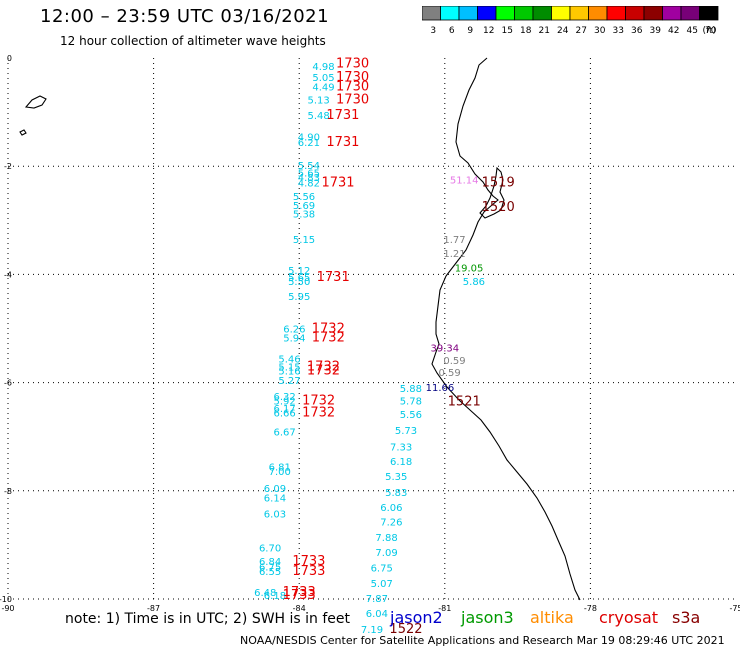 The image size is (740, 650). I want to click on wave-height-label: 7.26, so click(391, 523).